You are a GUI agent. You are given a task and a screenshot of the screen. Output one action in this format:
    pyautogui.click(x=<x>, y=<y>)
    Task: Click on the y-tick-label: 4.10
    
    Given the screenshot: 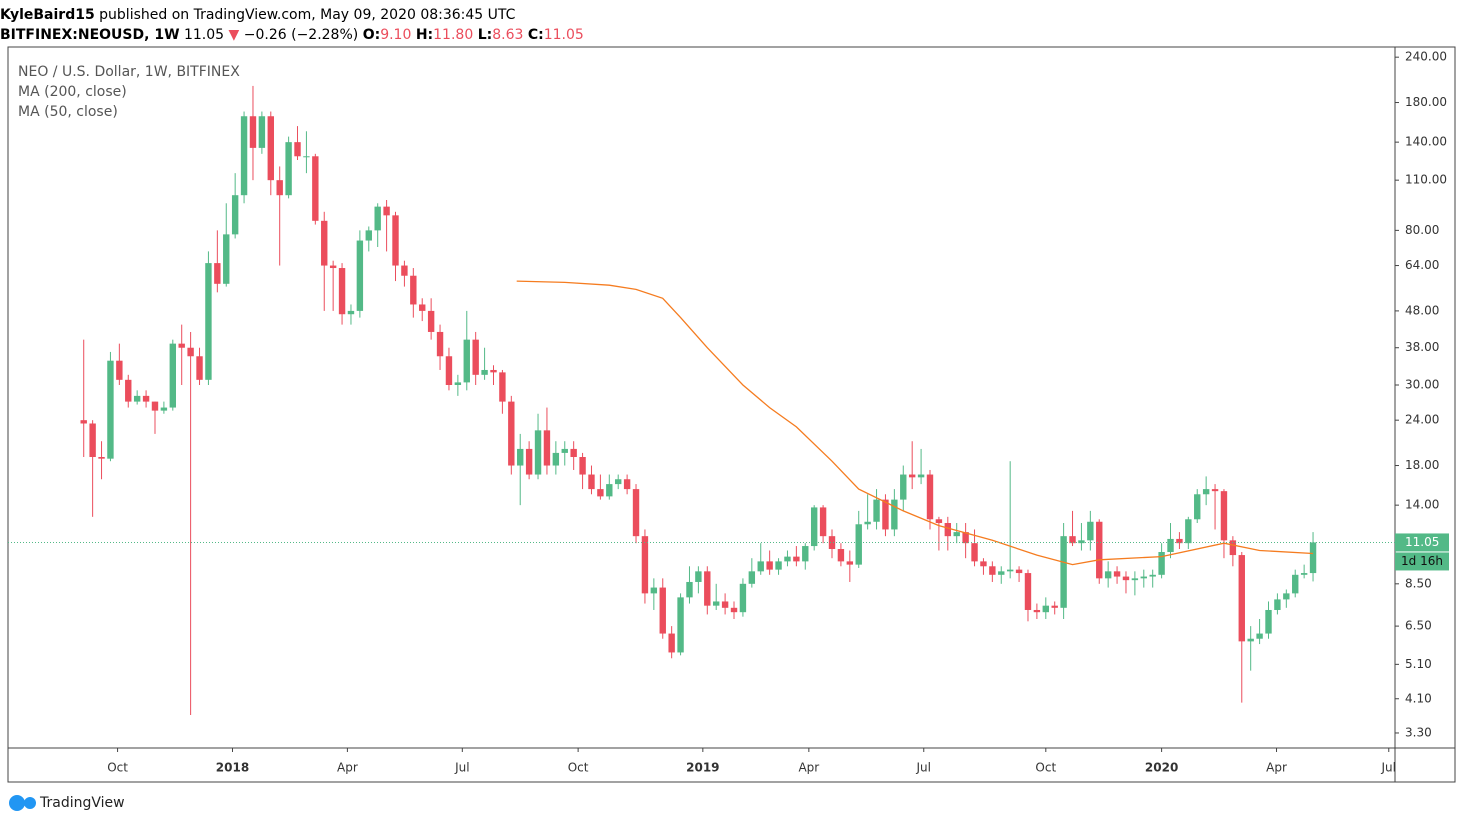 What is the action you would take?
    pyautogui.click(x=1418, y=698)
    